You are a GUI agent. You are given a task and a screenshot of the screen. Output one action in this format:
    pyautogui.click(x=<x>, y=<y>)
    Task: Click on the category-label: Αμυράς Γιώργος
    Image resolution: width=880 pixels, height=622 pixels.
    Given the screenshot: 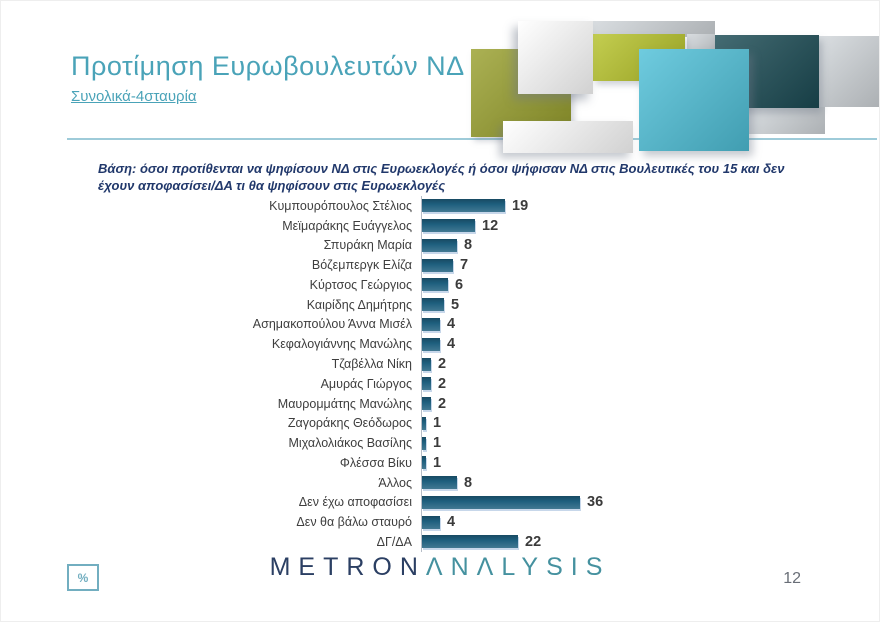 What is the action you would take?
    pyautogui.click(x=366, y=383)
    